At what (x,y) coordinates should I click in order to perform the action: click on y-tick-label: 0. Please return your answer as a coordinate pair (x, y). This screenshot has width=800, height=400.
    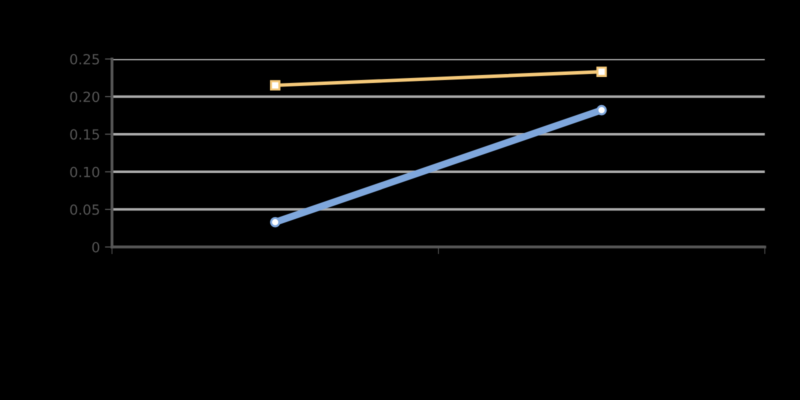
    Looking at the image, I should click on (96, 247).